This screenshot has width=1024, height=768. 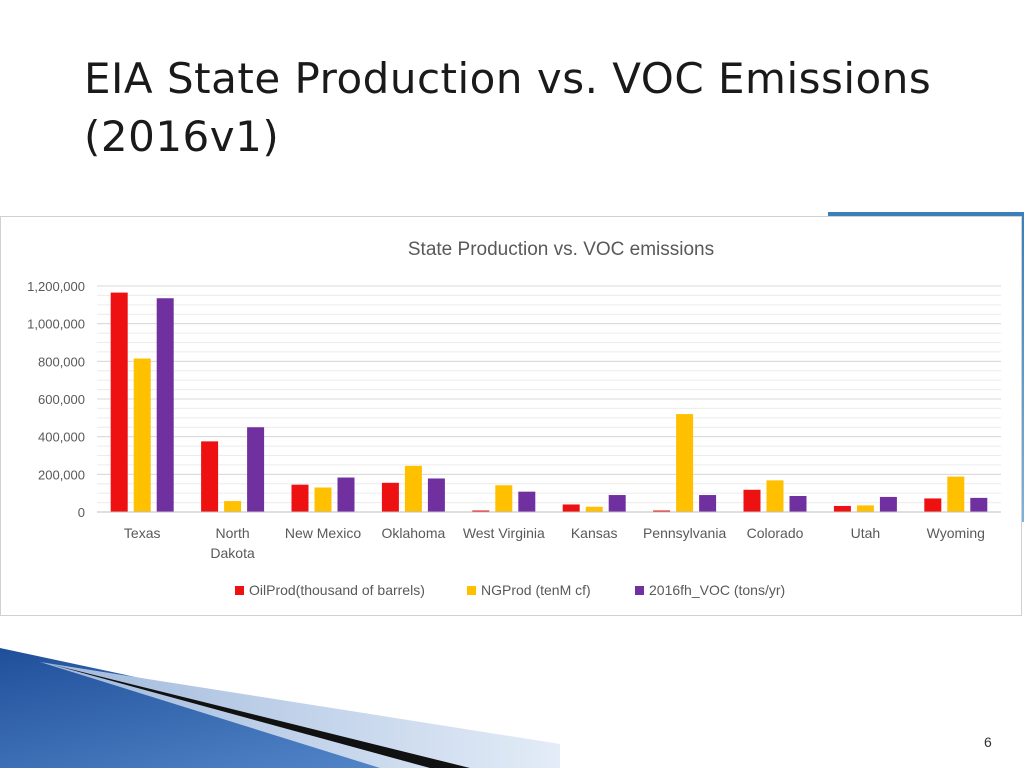 I want to click on bar-oil-oklahoma, so click(x=390, y=497).